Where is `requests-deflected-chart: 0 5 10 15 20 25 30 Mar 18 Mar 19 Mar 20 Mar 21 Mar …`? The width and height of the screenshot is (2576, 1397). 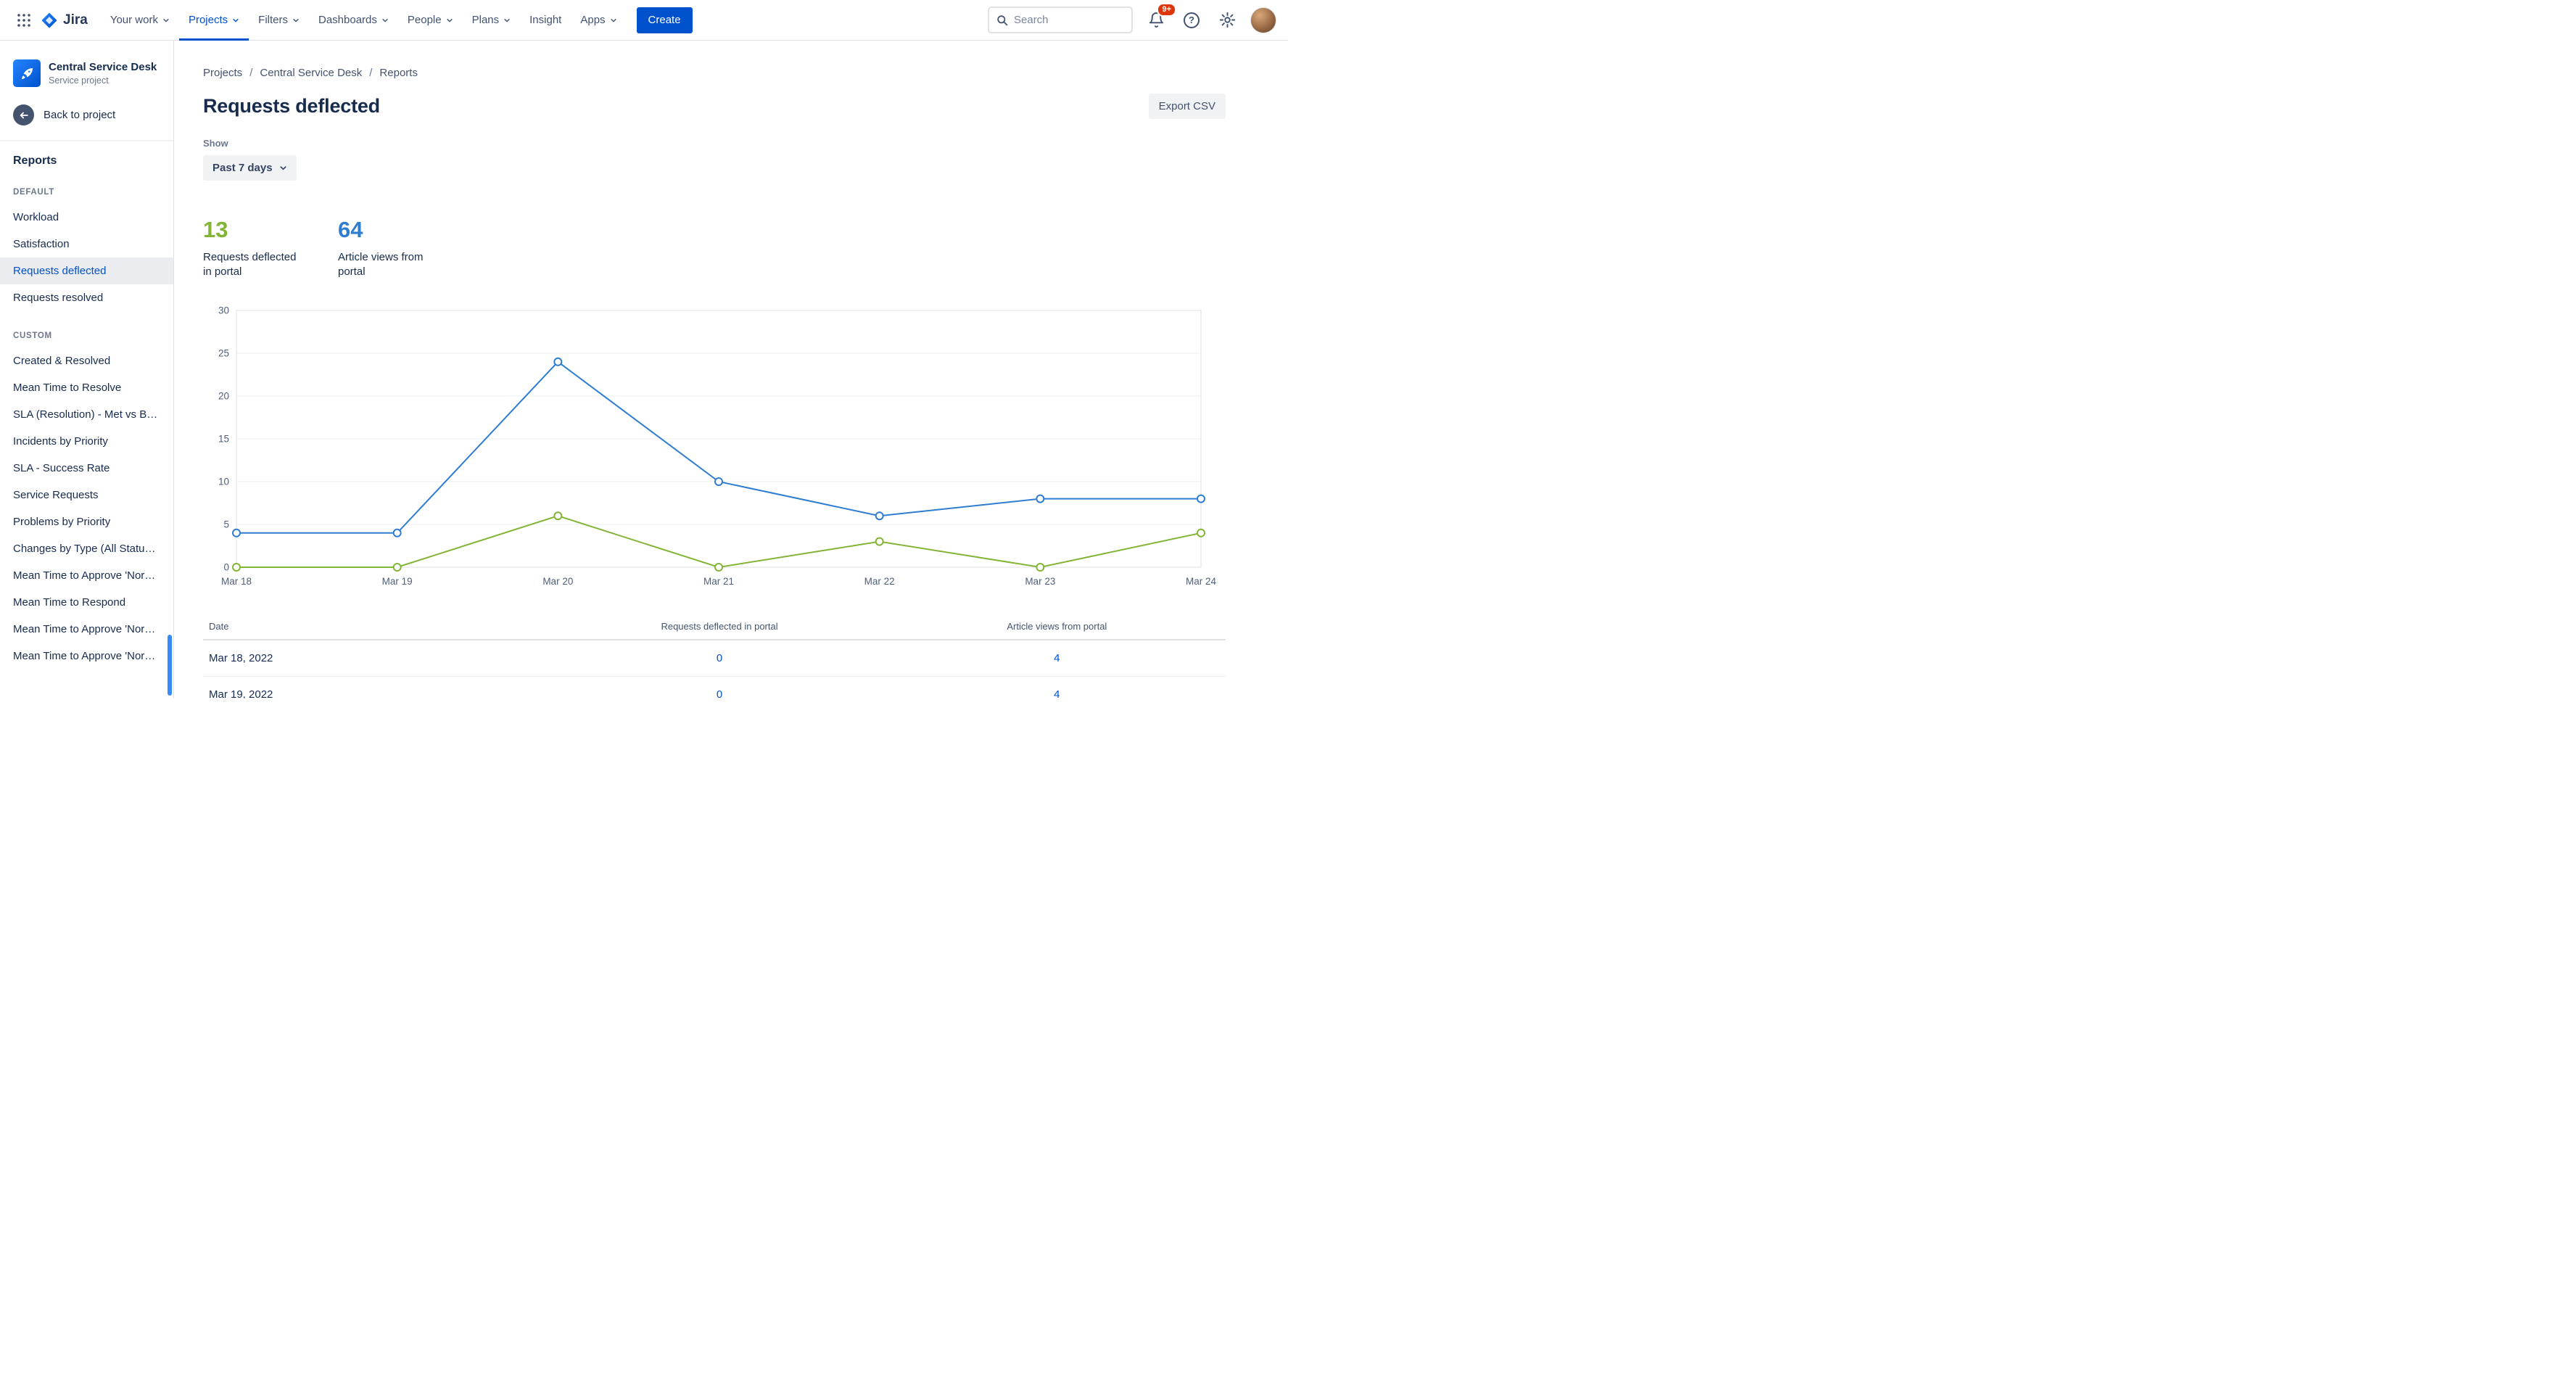 requests-deflected-chart: 0 5 10 15 20 25 30 Mar 18 Mar 19 Mar 20 Mar 21 Mar … is located at coordinates (714, 446).